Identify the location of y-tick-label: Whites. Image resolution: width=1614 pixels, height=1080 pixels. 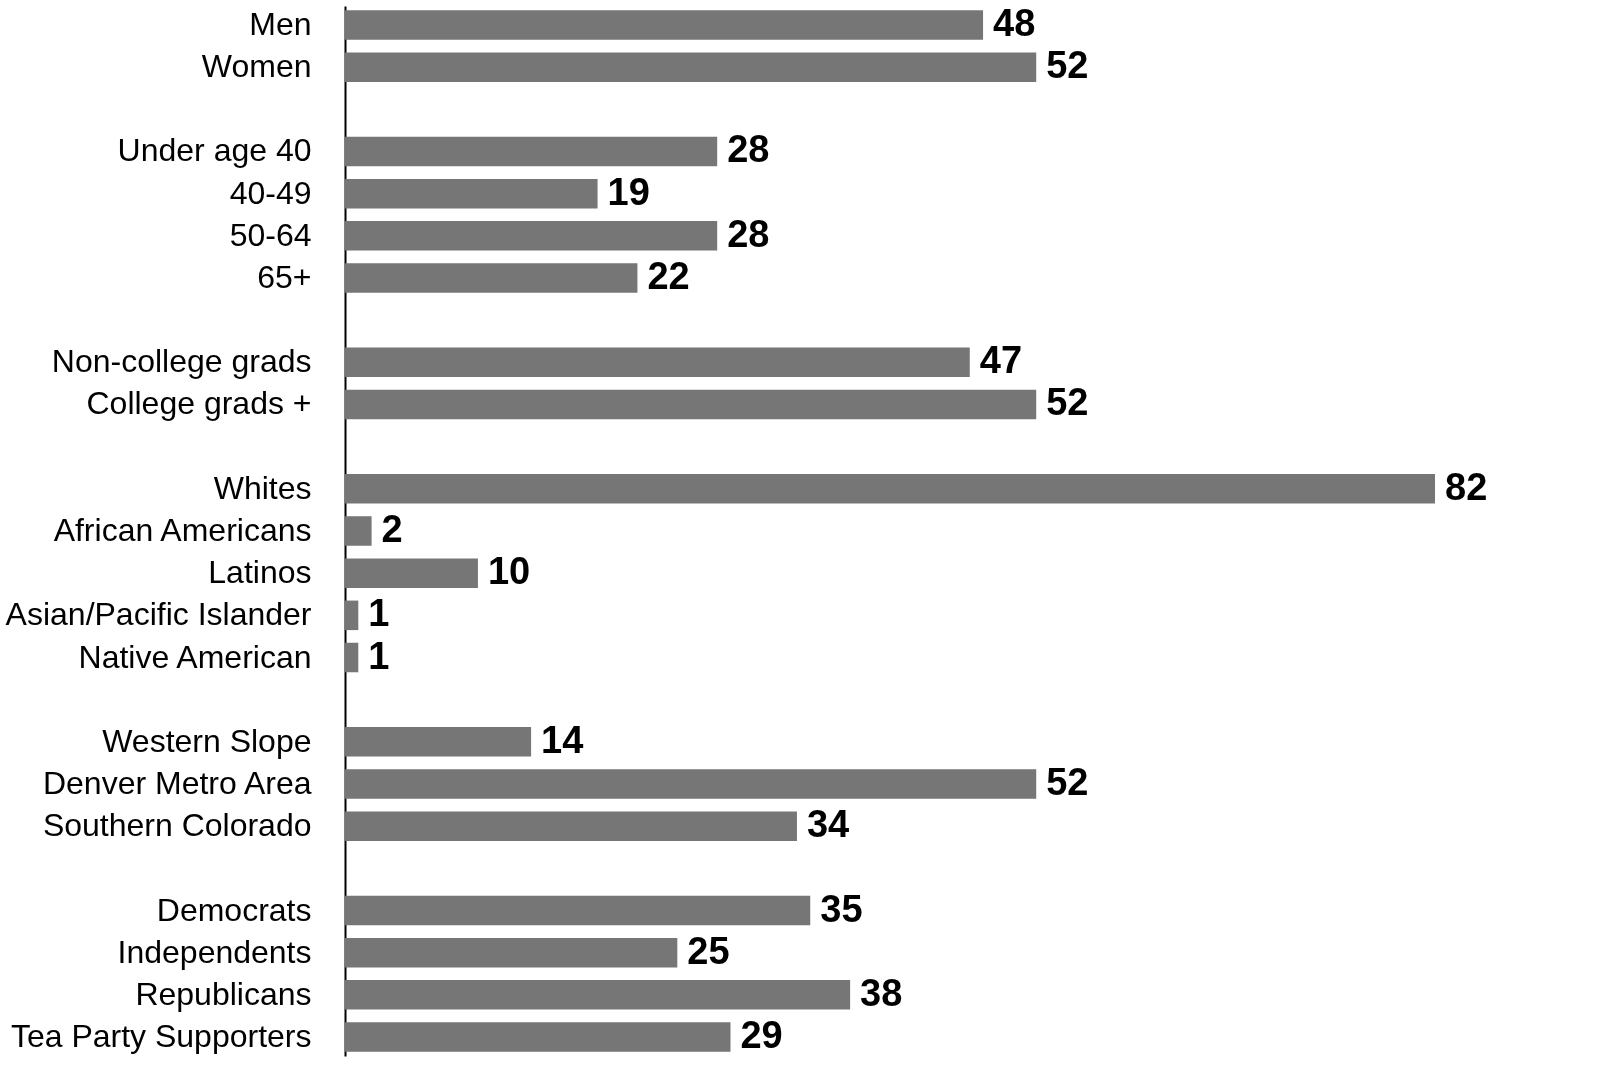
(262, 487).